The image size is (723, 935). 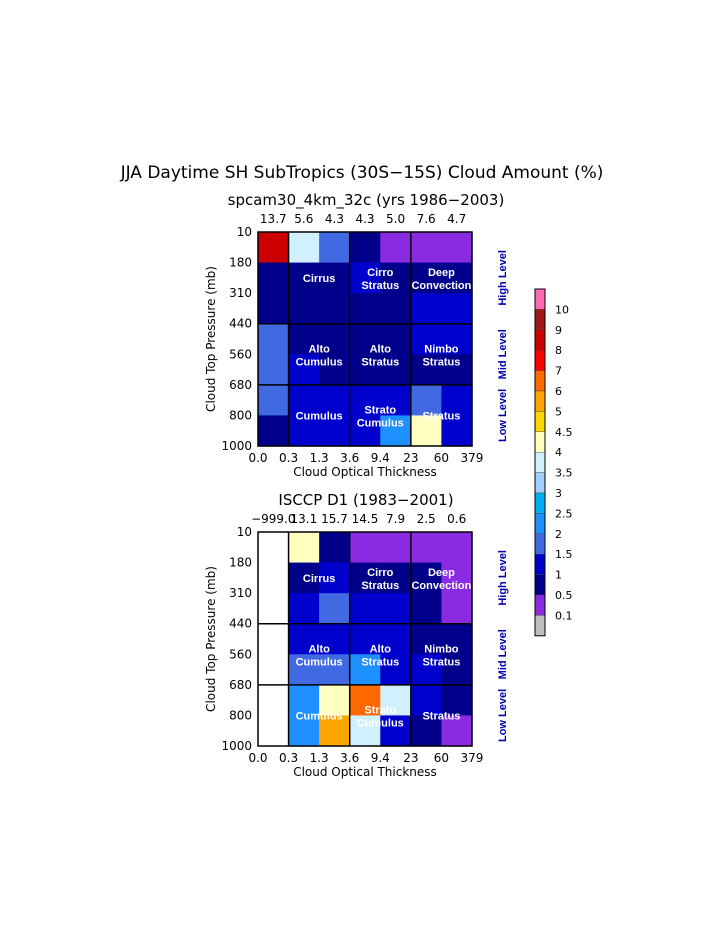 I want to click on column-total: 13.1, so click(x=303, y=519).